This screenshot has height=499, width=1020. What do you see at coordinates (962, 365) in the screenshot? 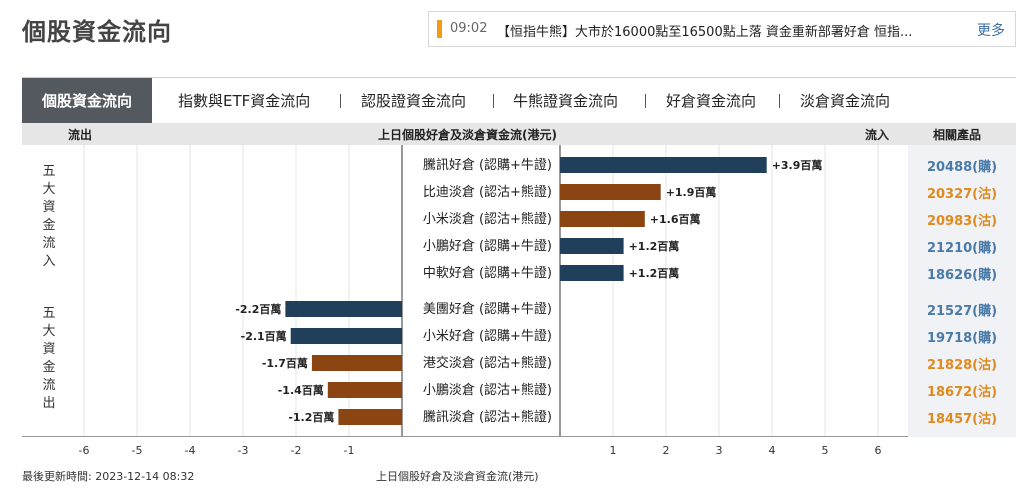
I see `related-product-link: 21828(沽)` at bounding box center [962, 365].